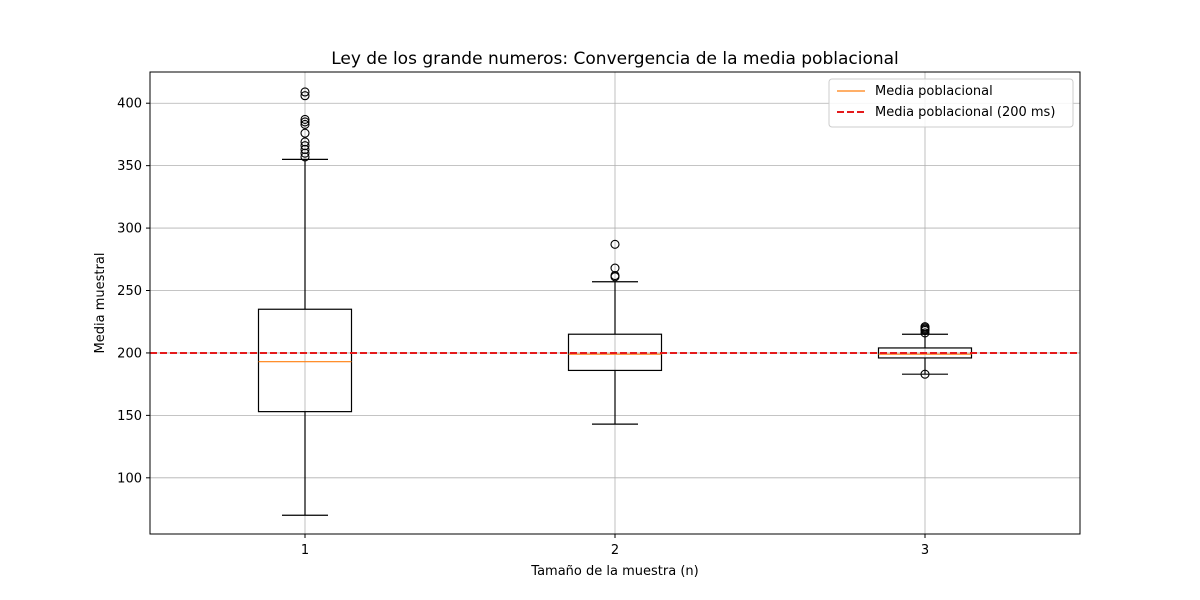 This screenshot has width=1200, height=600. I want to click on x-tick-label: 2, so click(615, 550).